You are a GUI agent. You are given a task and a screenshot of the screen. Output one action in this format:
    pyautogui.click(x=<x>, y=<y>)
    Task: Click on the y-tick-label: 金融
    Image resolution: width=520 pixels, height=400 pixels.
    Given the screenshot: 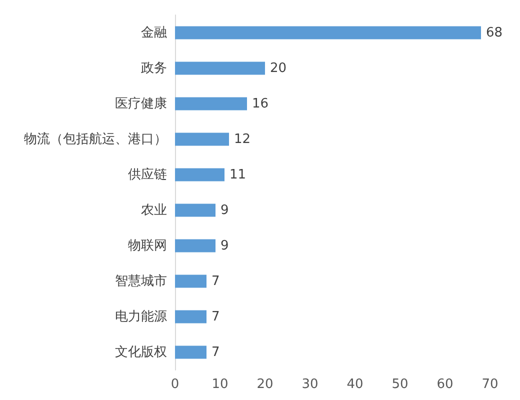 What is the action you would take?
    pyautogui.click(x=154, y=32)
    